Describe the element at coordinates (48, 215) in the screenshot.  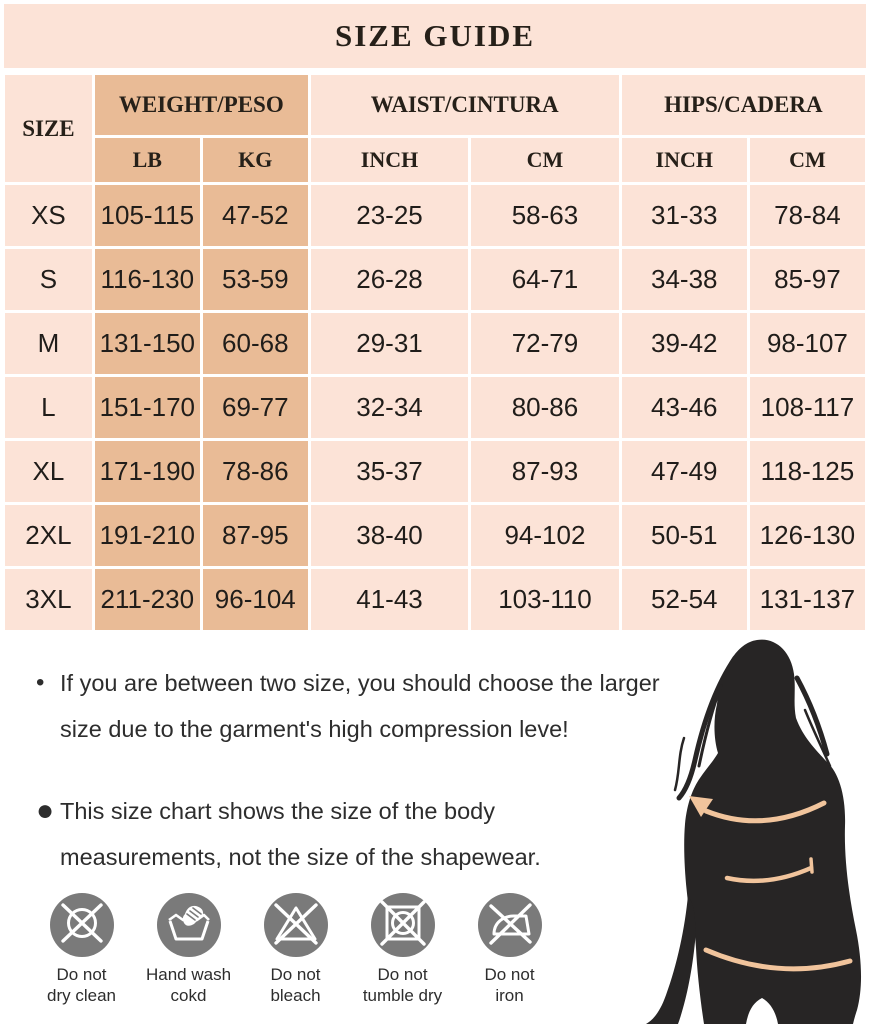
I see `size-cell: XS` at that location.